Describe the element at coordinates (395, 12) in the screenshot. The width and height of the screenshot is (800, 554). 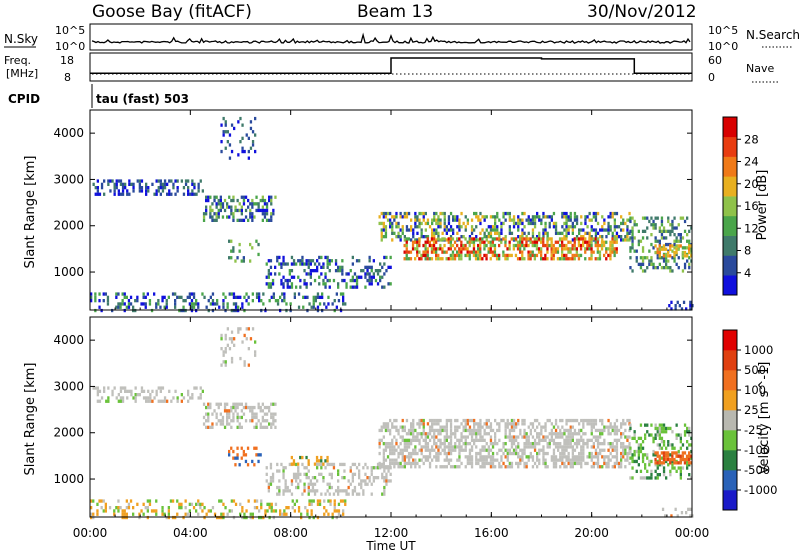
I see `beam-label: Beam 13` at that location.